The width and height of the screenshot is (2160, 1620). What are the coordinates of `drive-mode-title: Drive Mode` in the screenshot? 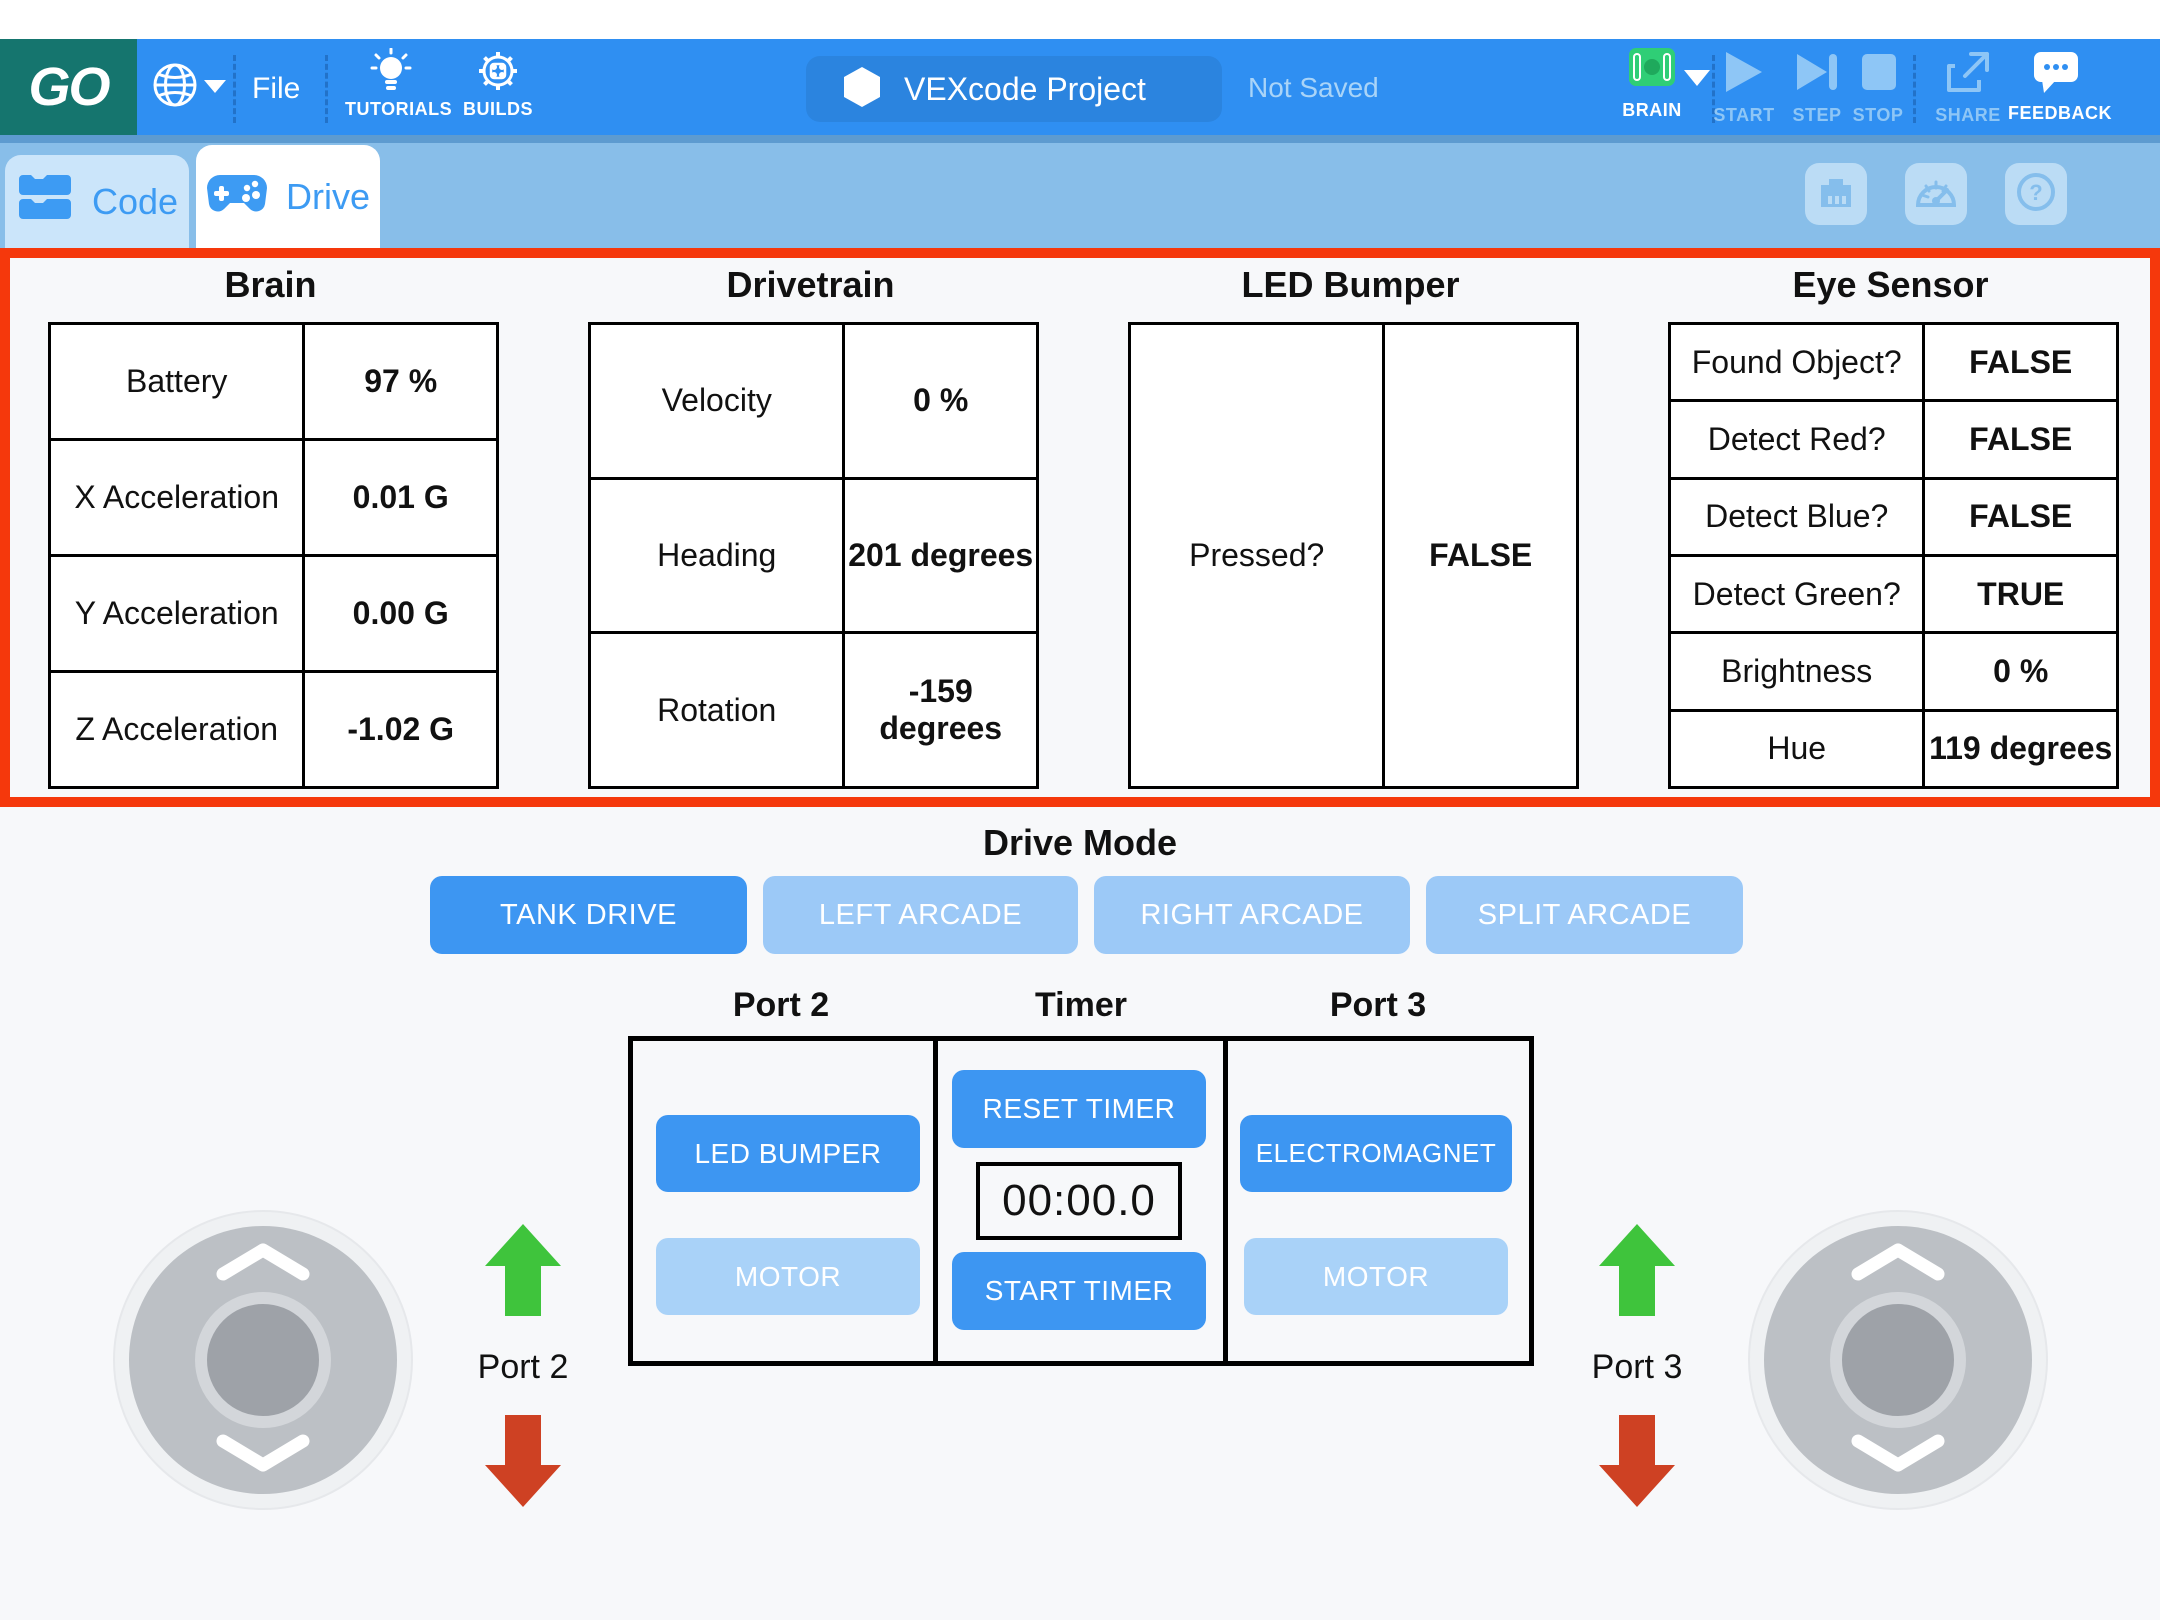 It's located at (1080, 842).